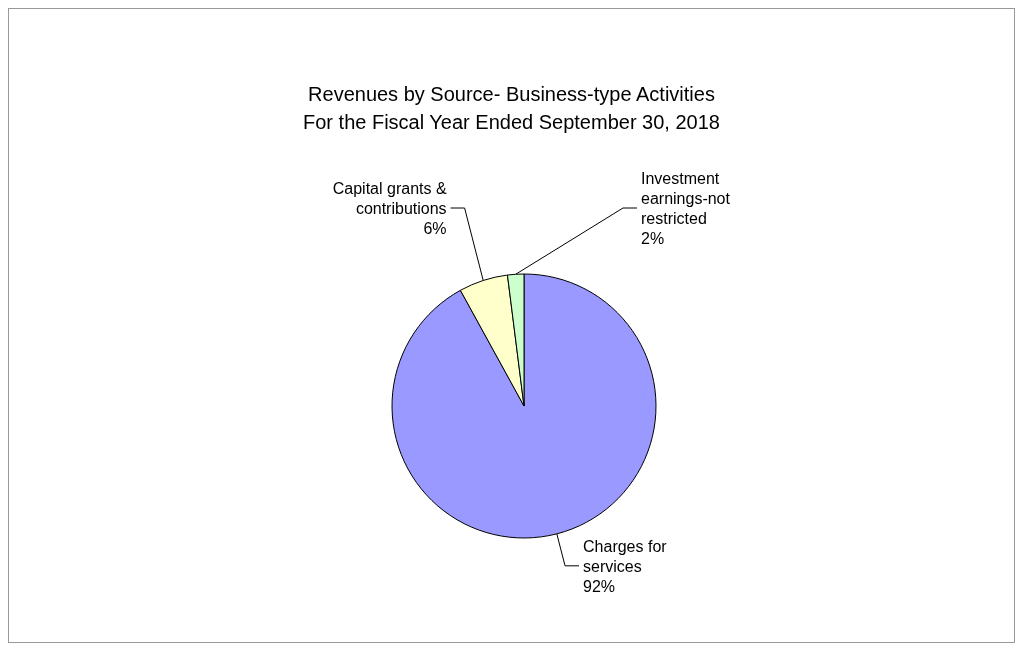  I want to click on slice-label: Investment earnings-not restricted, so click(686, 198).